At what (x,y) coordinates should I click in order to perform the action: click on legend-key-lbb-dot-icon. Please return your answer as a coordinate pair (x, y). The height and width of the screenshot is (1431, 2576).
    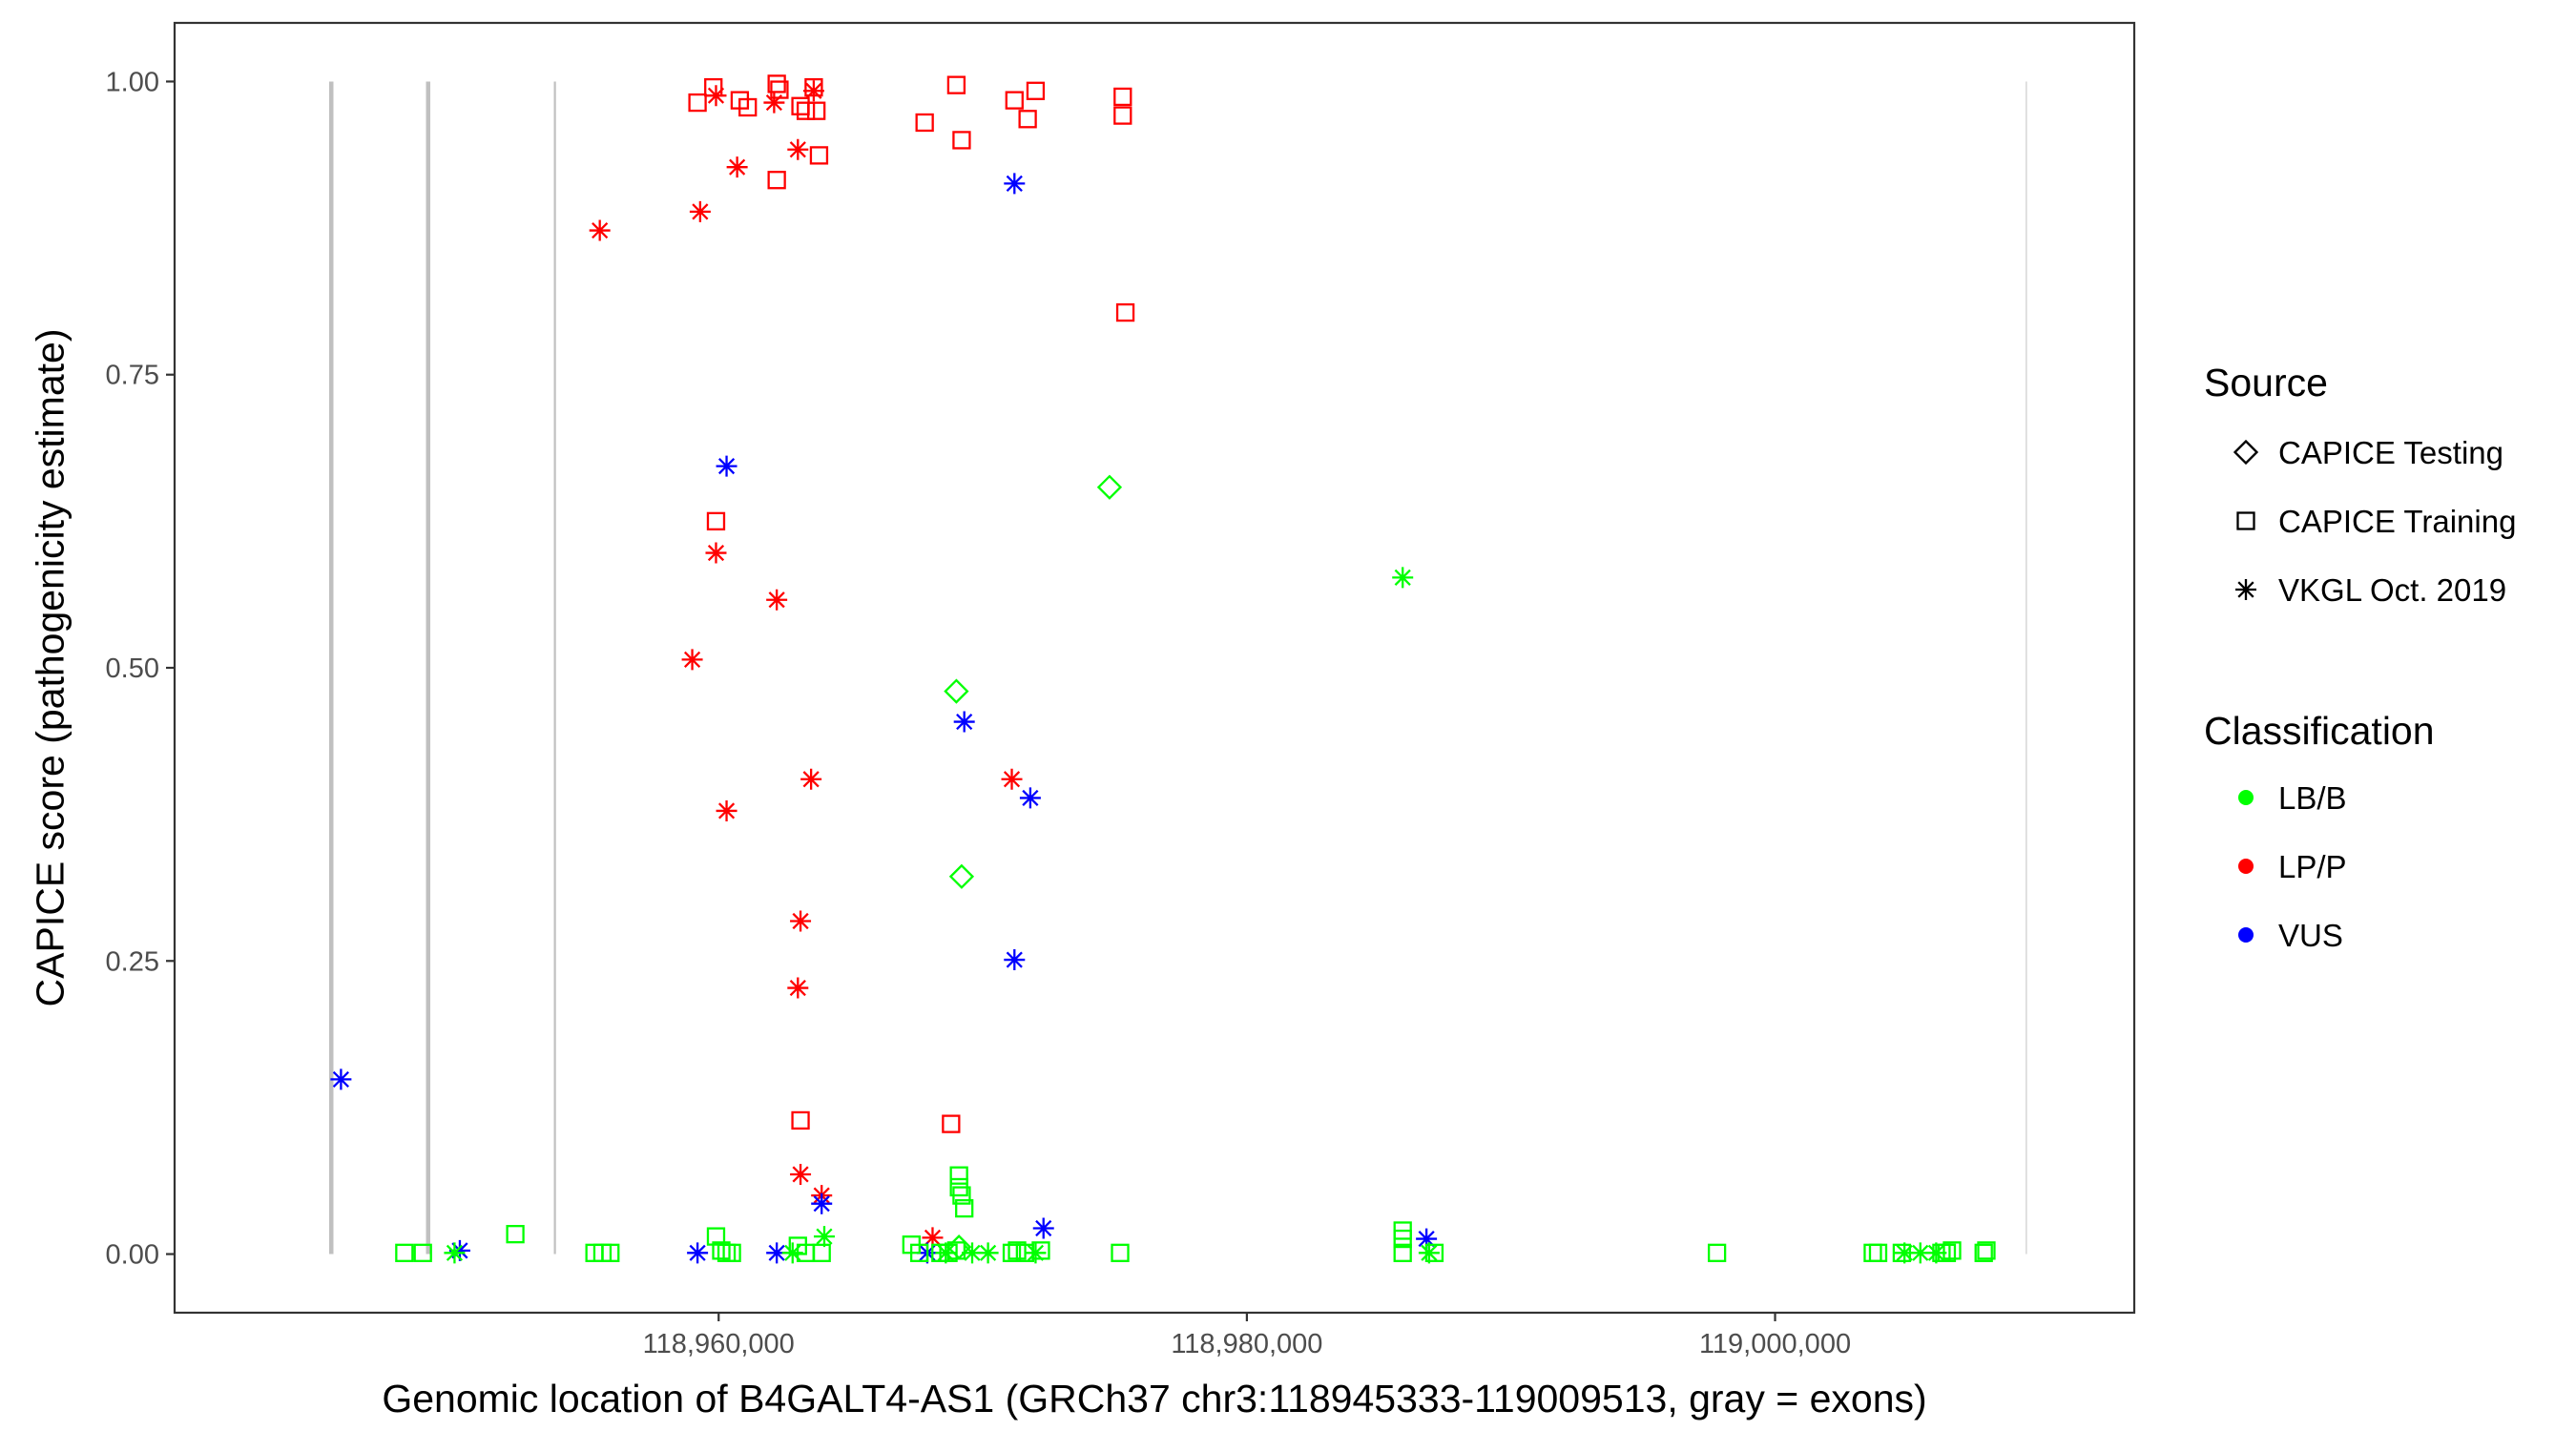
    Looking at the image, I should click on (2246, 797).